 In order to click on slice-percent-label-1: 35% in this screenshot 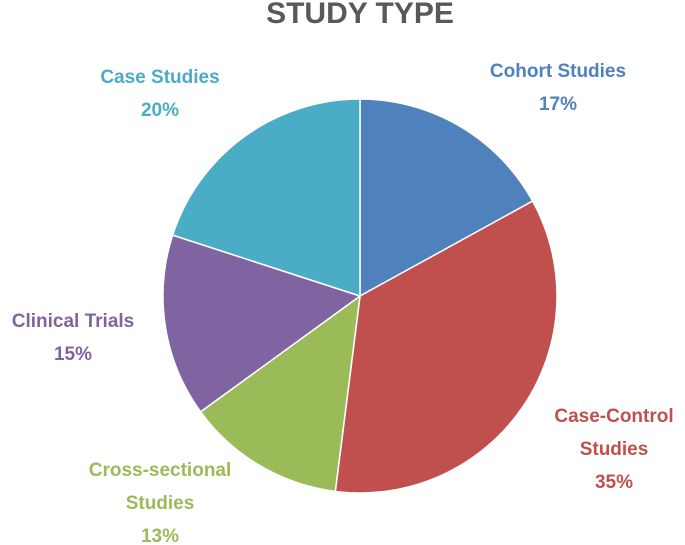, I will do `click(614, 482)`.